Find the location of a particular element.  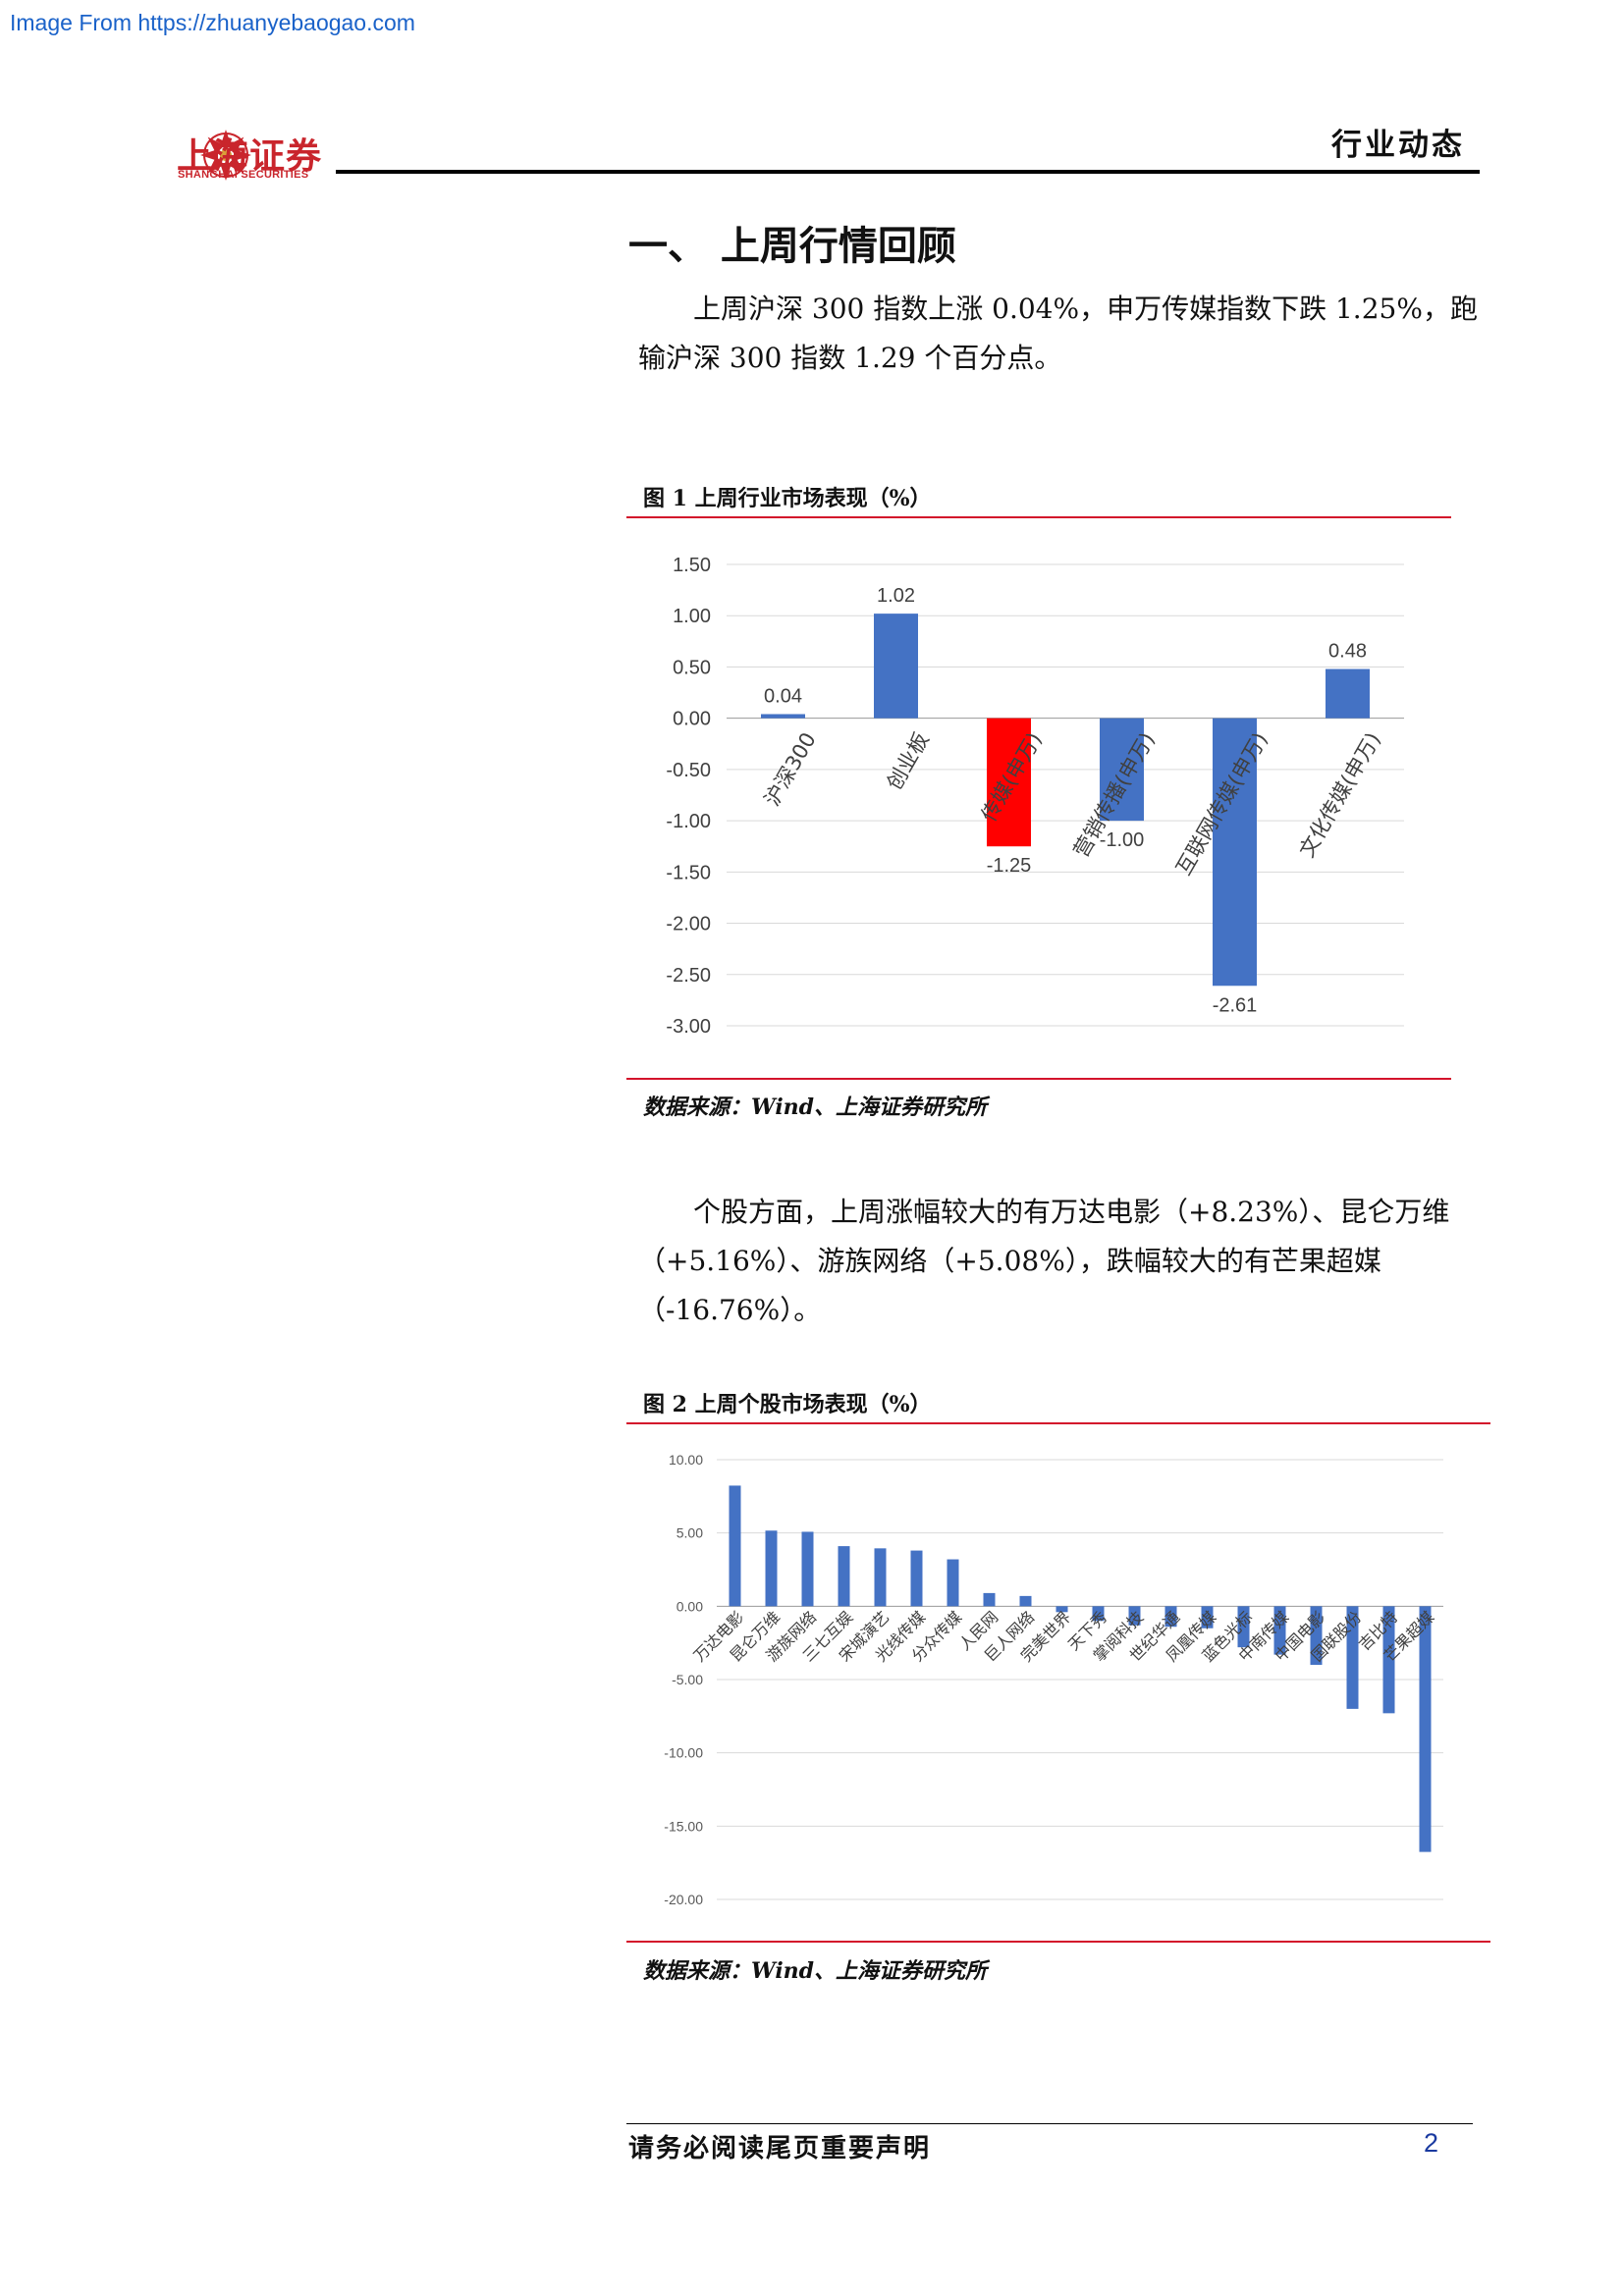

chart1-gridlines is located at coordinates (1065, 795).